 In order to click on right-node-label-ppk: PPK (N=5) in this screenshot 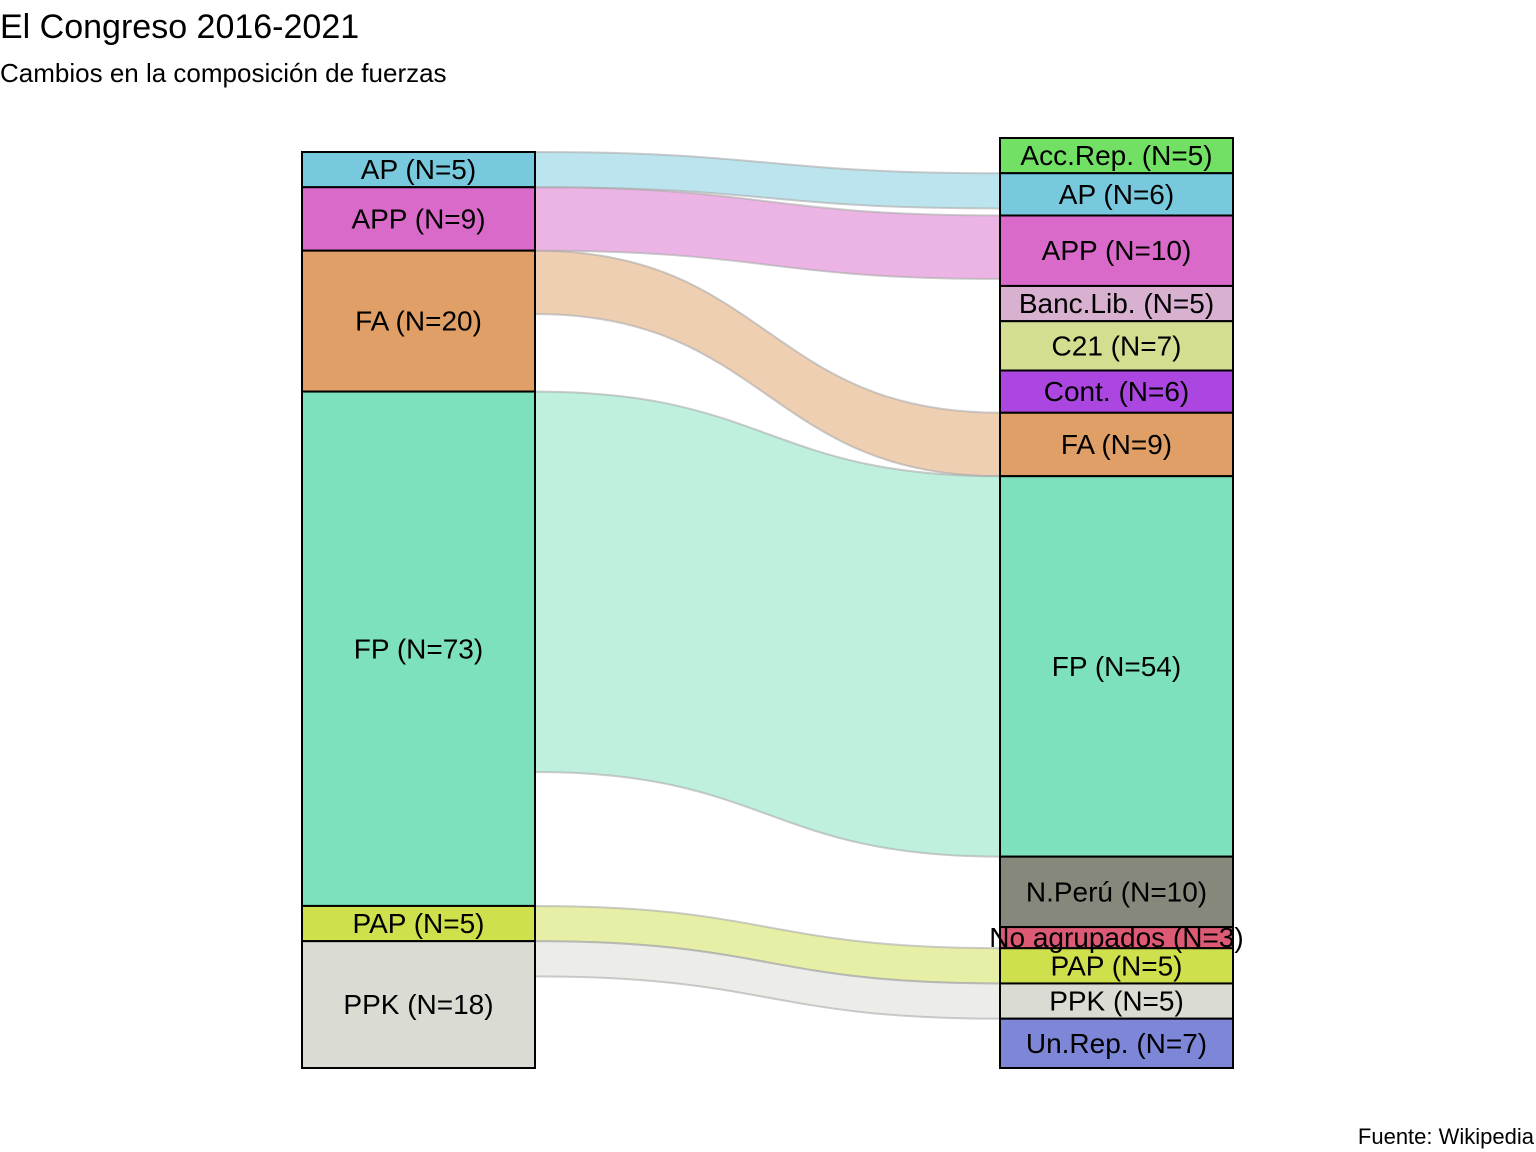, I will do `click(1116, 1001)`.